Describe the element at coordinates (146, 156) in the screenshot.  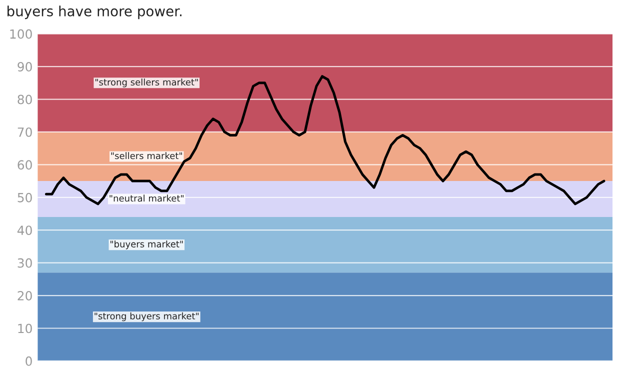
I see `band-label: "sellers market"` at that location.